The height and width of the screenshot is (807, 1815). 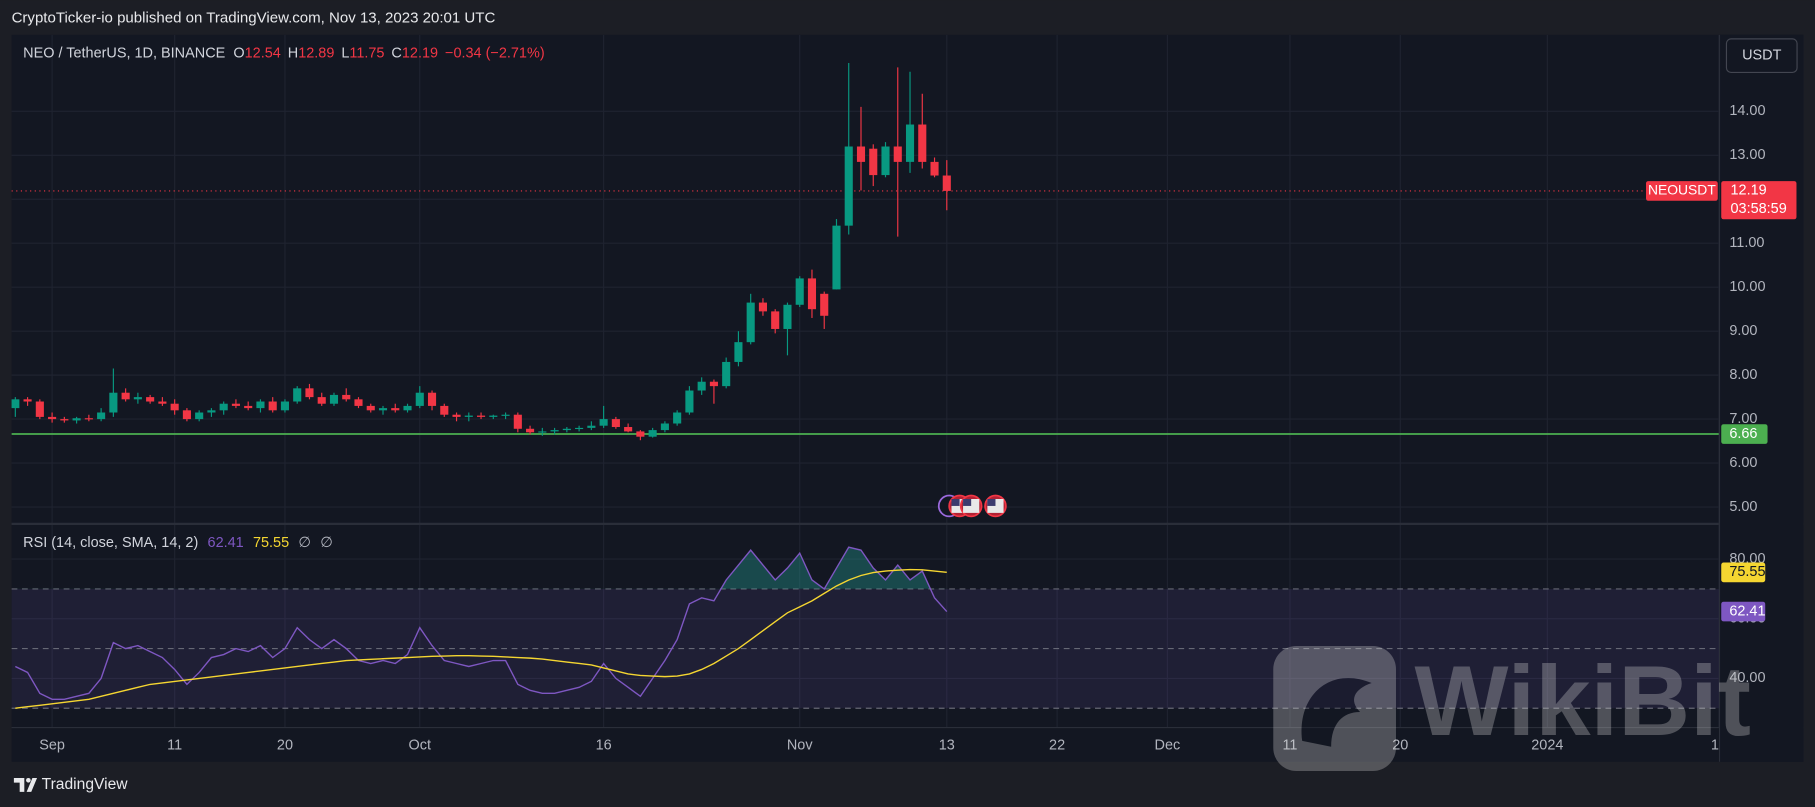 What do you see at coordinates (495, 53) in the screenshot?
I see `legend-change: −0.34 (−2.71%)` at bounding box center [495, 53].